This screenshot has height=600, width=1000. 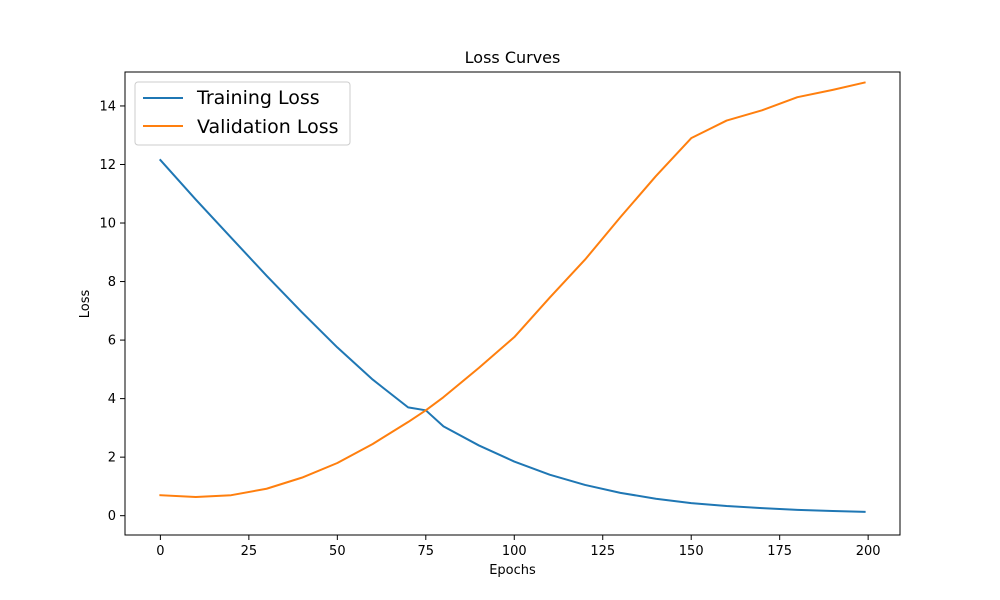 I want to click on legend-box, so click(x=242, y=113).